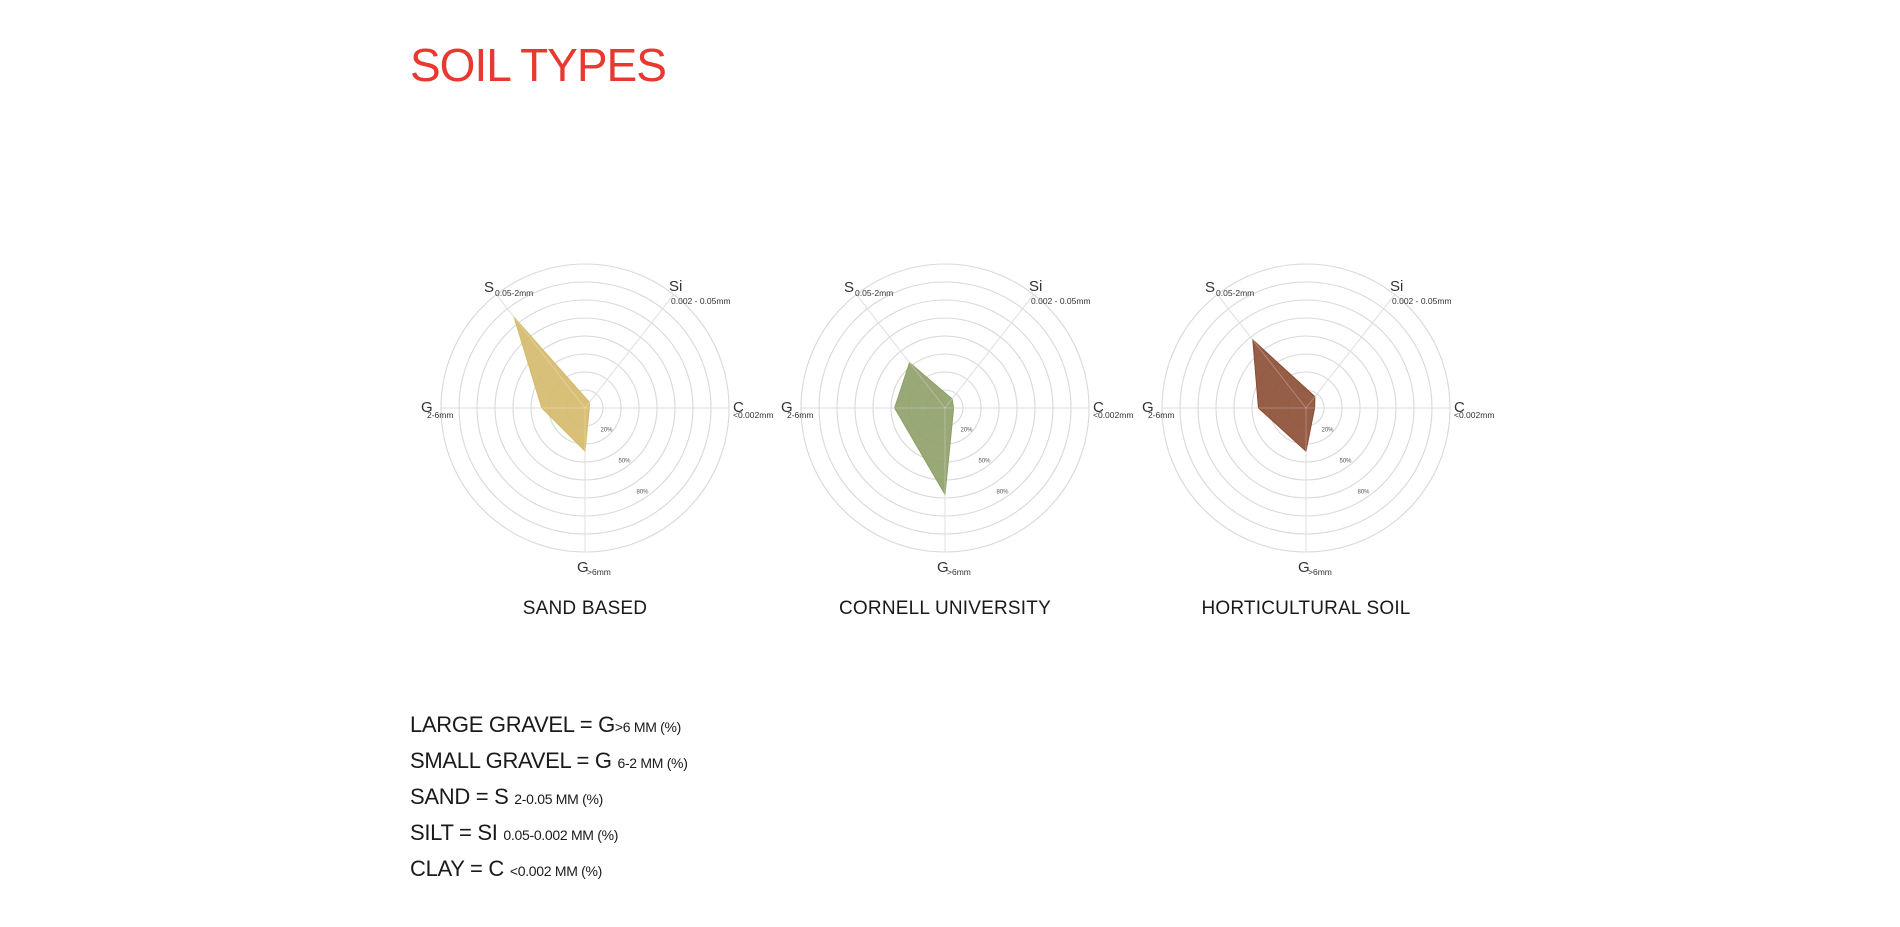 The width and height of the screenshot is (1900, 927). Describe the element at coordinates (457, 868) in the screenshot. I see `legend-term: CLAY = C` at that location.